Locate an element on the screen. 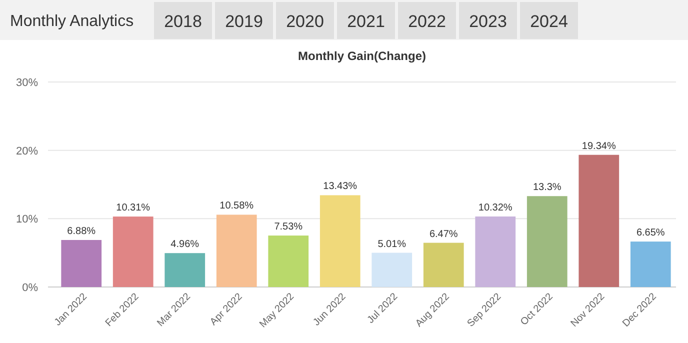  data-label: 10.32% is located at coordinates (495, 208).